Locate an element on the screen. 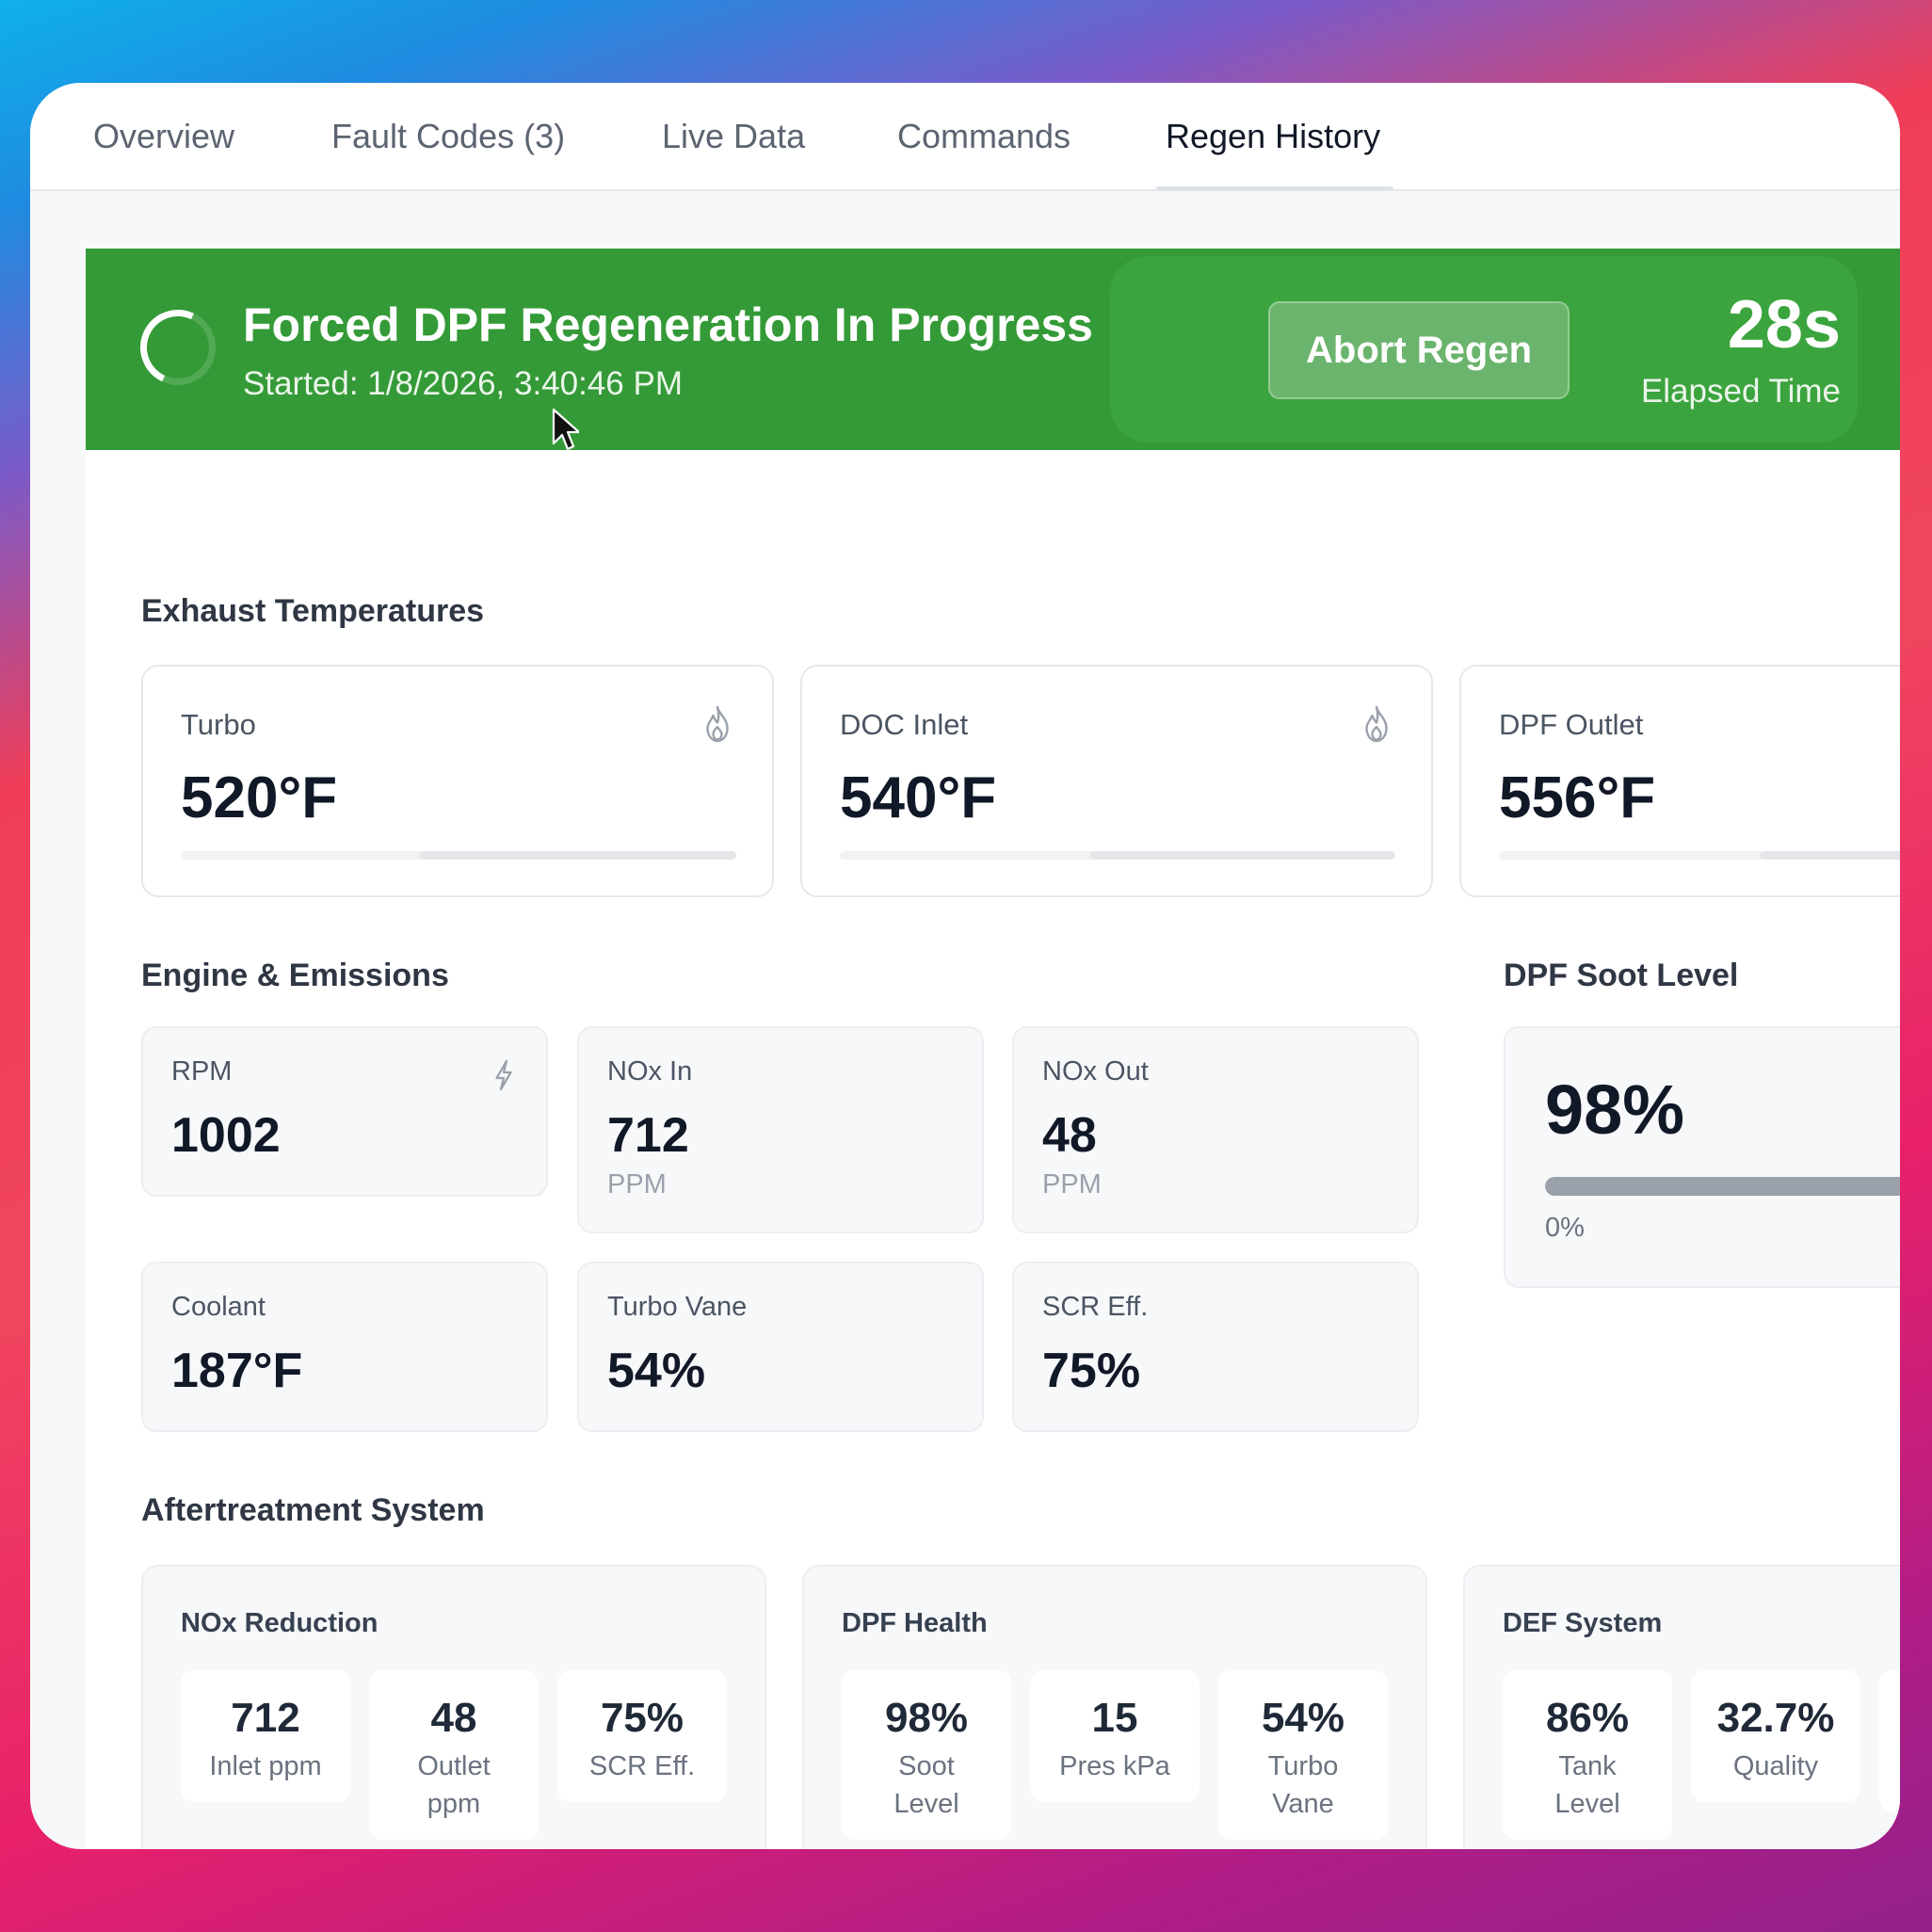 This screenshot has width=1932, height=1932. regen-started-time: Started: 1/8/2026, 3:40:46 PM is located at coordinates (463, 383).